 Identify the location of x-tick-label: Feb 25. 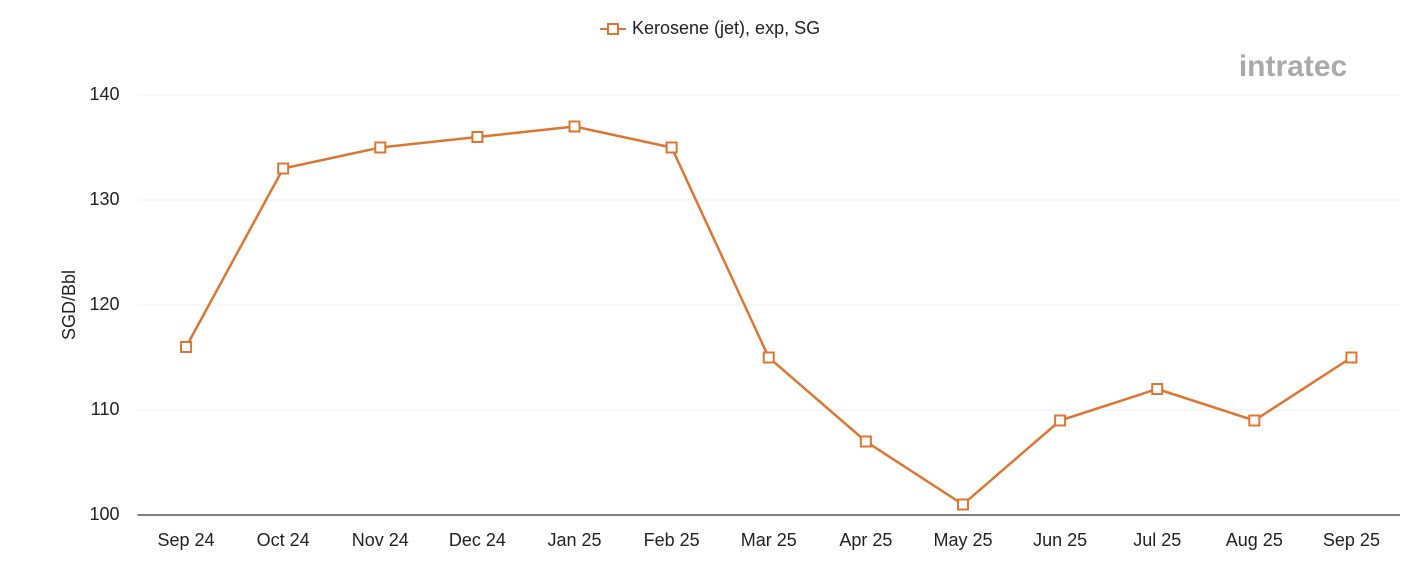
(672, 540).